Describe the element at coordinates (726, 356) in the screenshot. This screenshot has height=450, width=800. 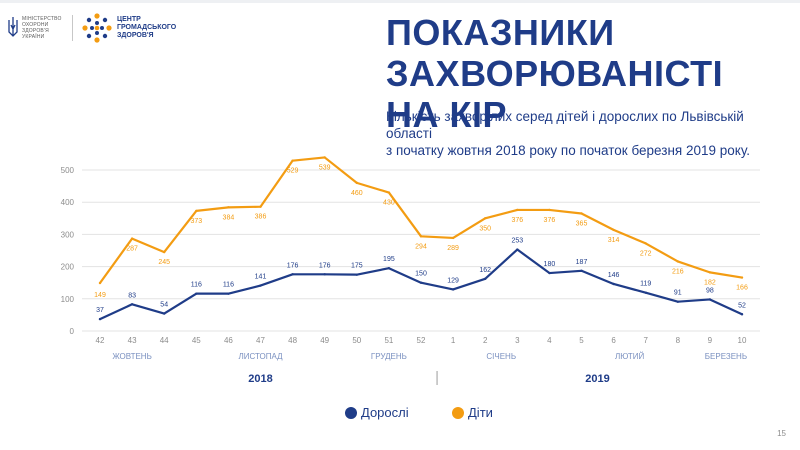
I see `month-label: БЕРЕЗЕНЬ` at that location.